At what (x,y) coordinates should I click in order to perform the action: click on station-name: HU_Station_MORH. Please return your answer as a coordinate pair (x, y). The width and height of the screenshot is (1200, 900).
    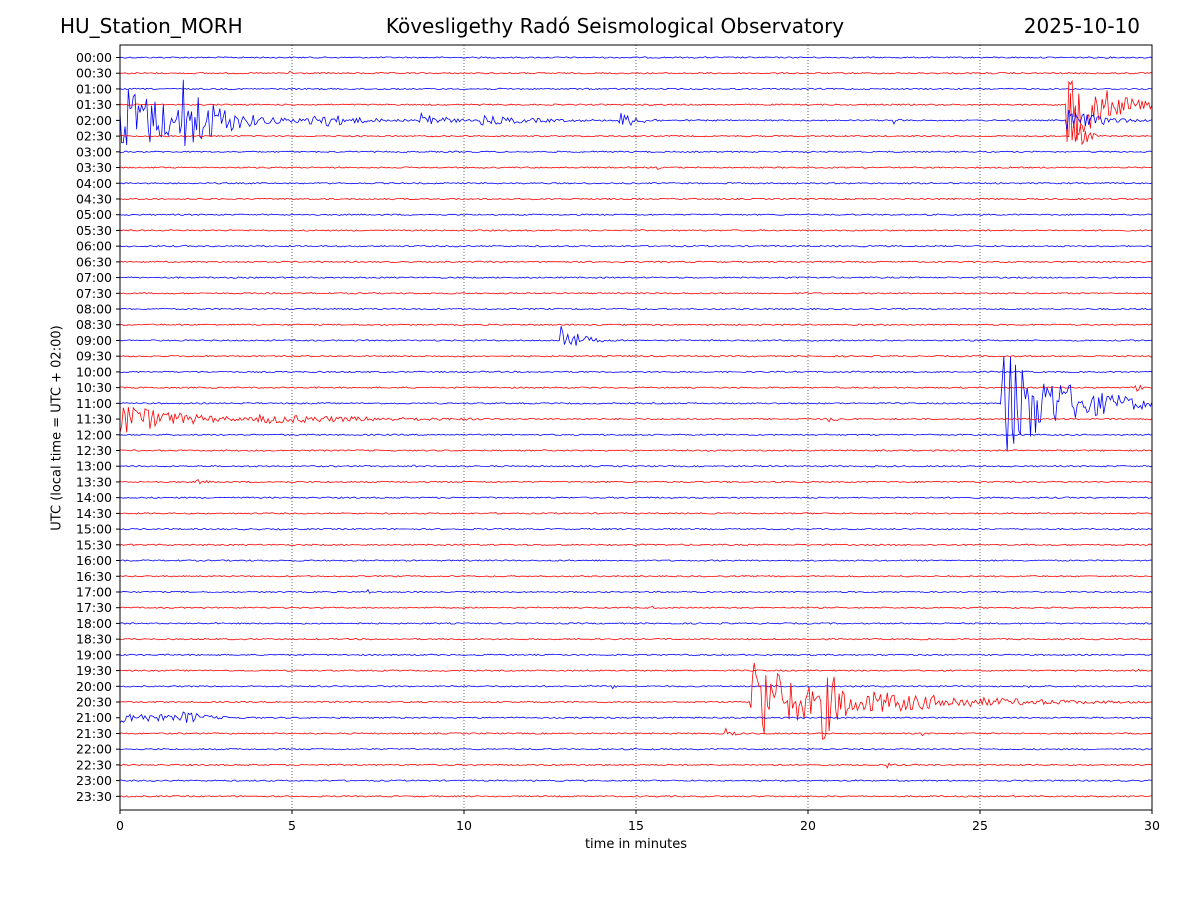
    Looking at the image, I should click on (151, 26).